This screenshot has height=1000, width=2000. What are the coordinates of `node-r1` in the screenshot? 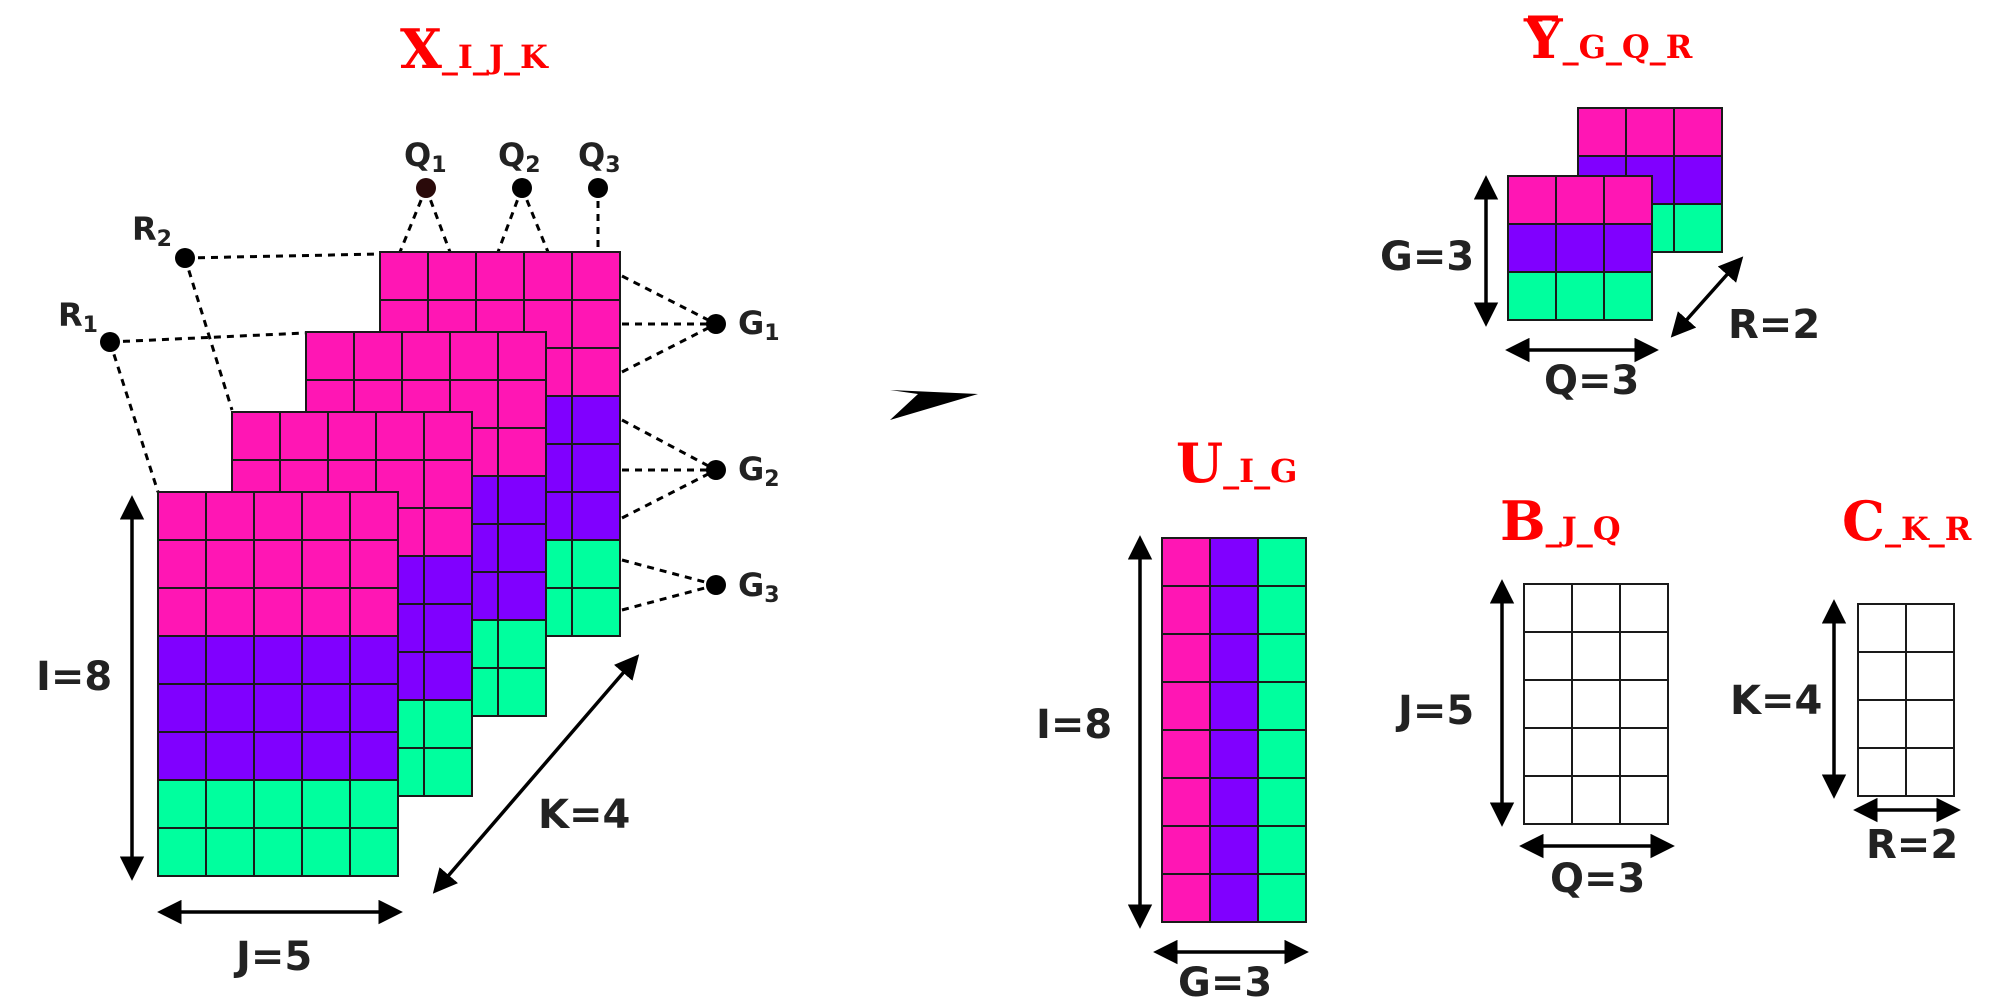 It's located at (110, 342).